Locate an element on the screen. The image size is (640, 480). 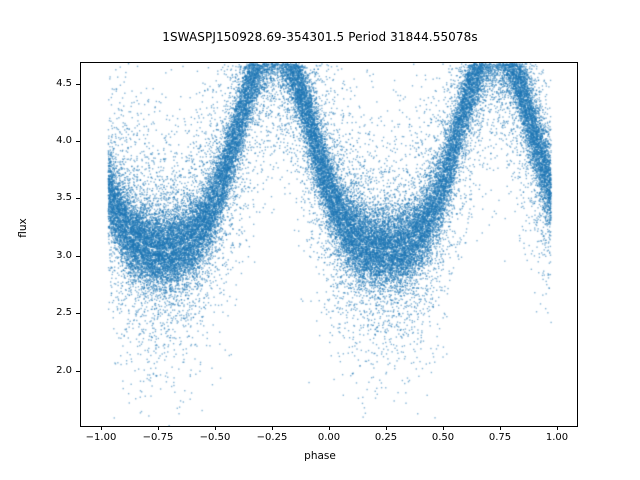
y-tick-label-2: 3.0 is located at coordinates (64, 255).